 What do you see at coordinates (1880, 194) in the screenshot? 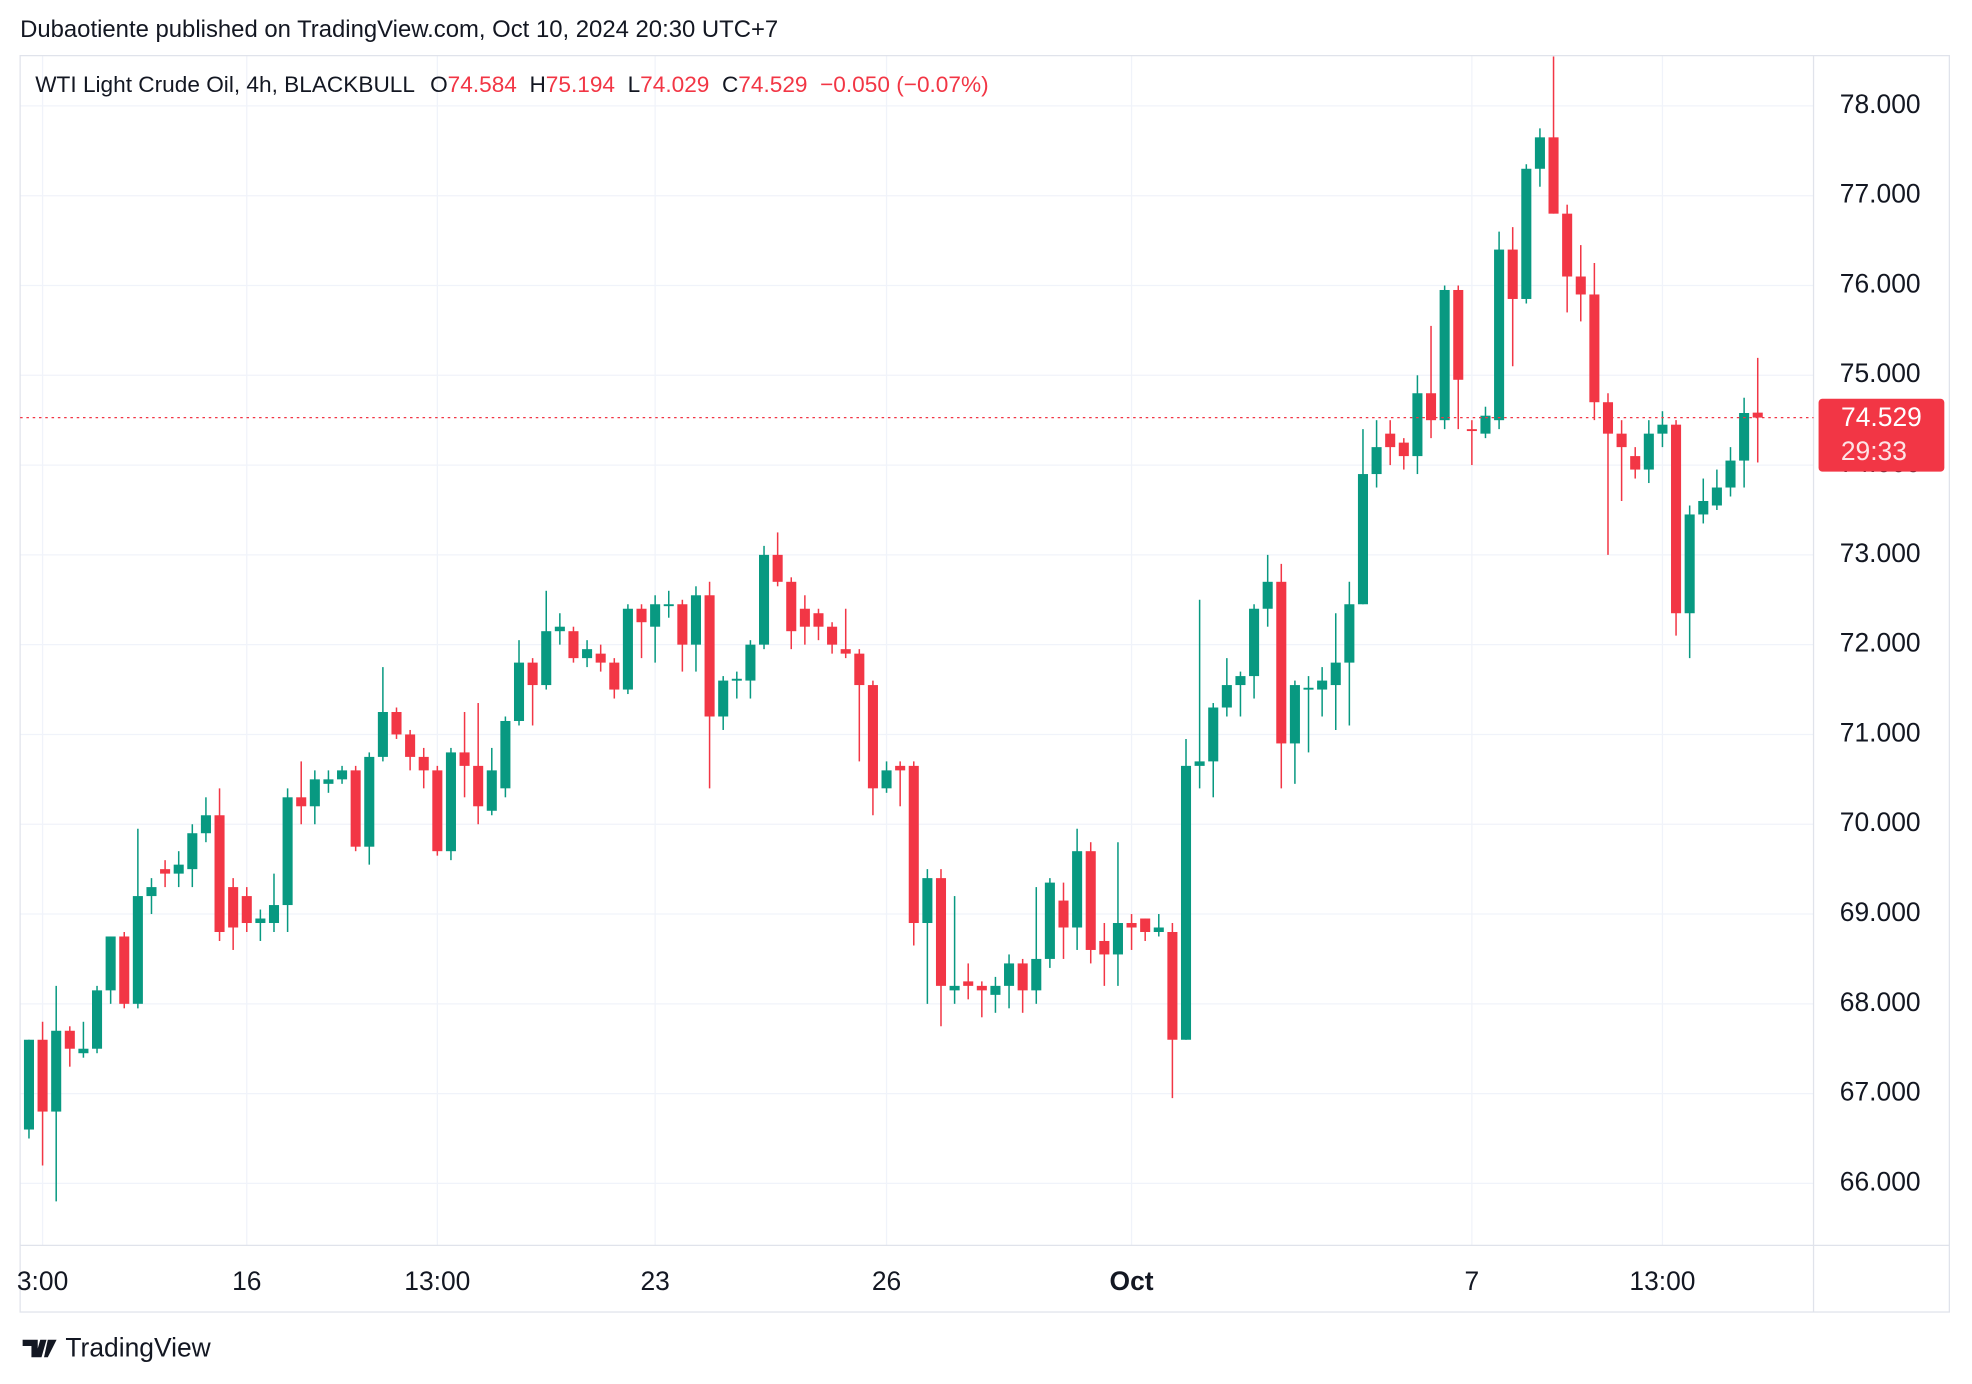
I see `y-tick-label: 77.000` at bounding box center [1880, 194].